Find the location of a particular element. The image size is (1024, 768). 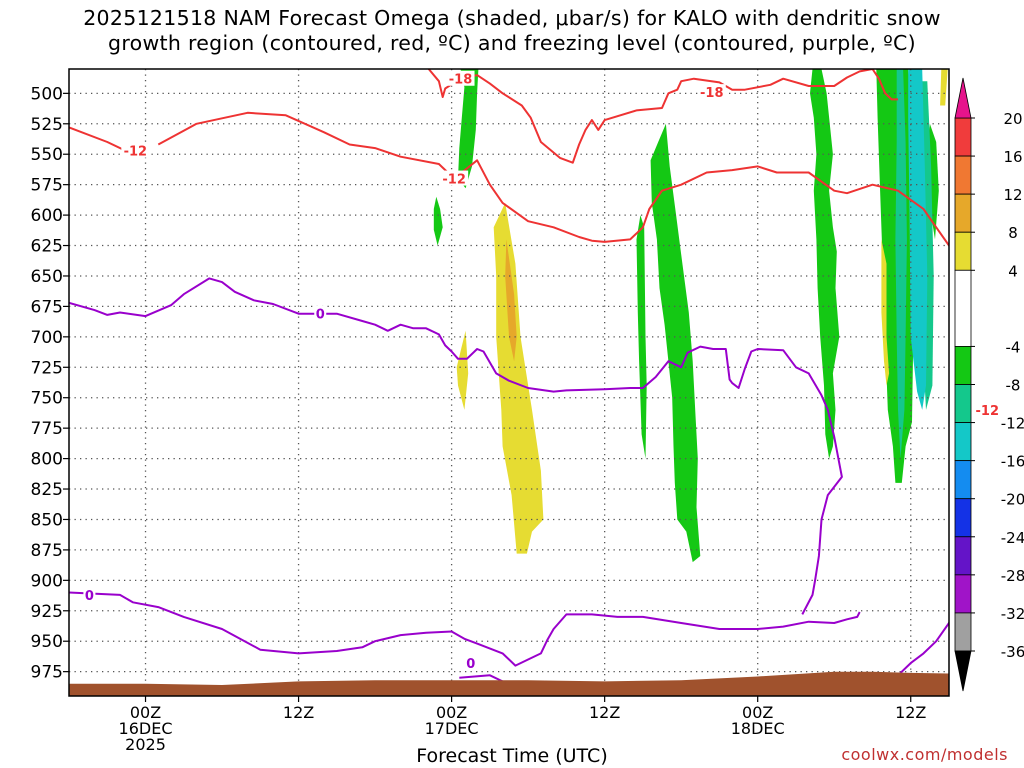

temperature-contour-label-2: -12 is located at coordinates (454, 180).